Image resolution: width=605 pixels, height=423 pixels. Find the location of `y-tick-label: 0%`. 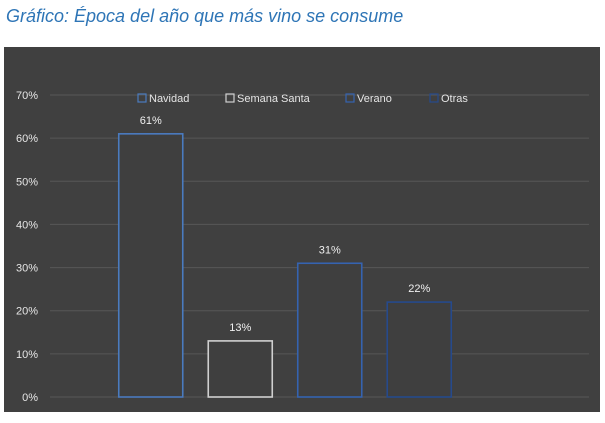

y-tick-label: 0% is located at coordinates (30, 398).